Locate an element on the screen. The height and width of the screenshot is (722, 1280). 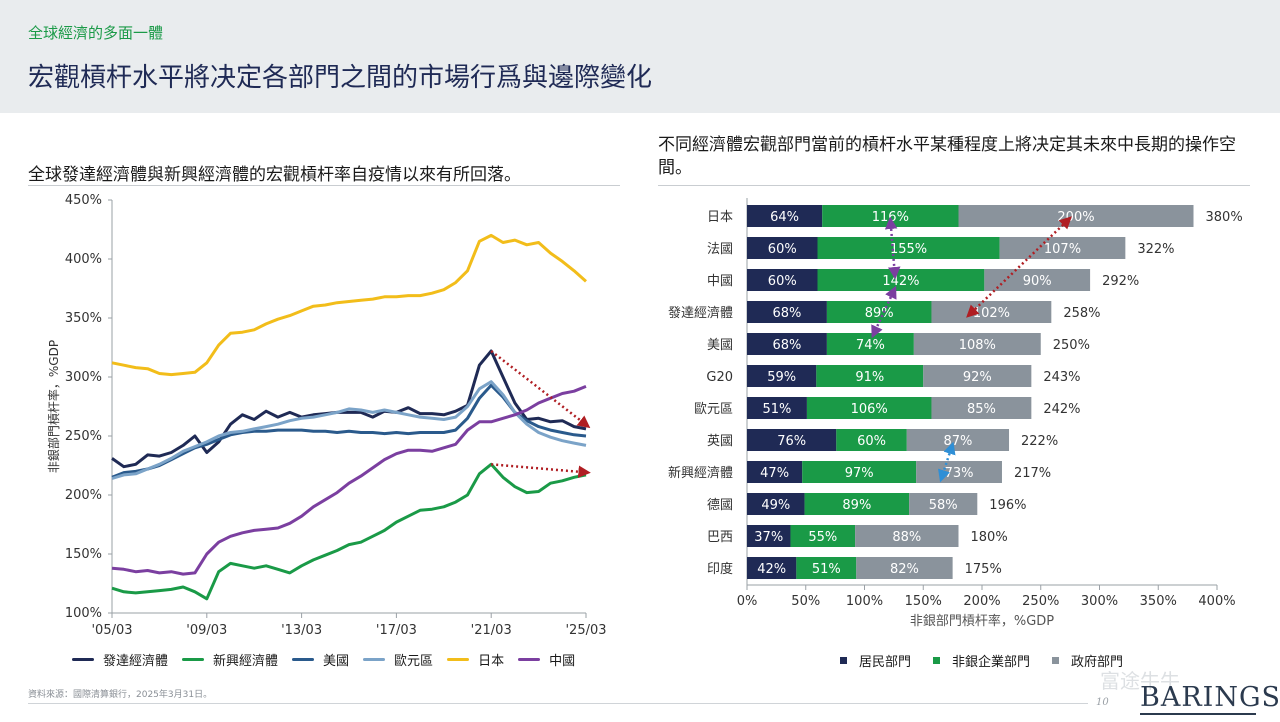
barings-logo: BARINGS is located at coordinates (1210, 697).